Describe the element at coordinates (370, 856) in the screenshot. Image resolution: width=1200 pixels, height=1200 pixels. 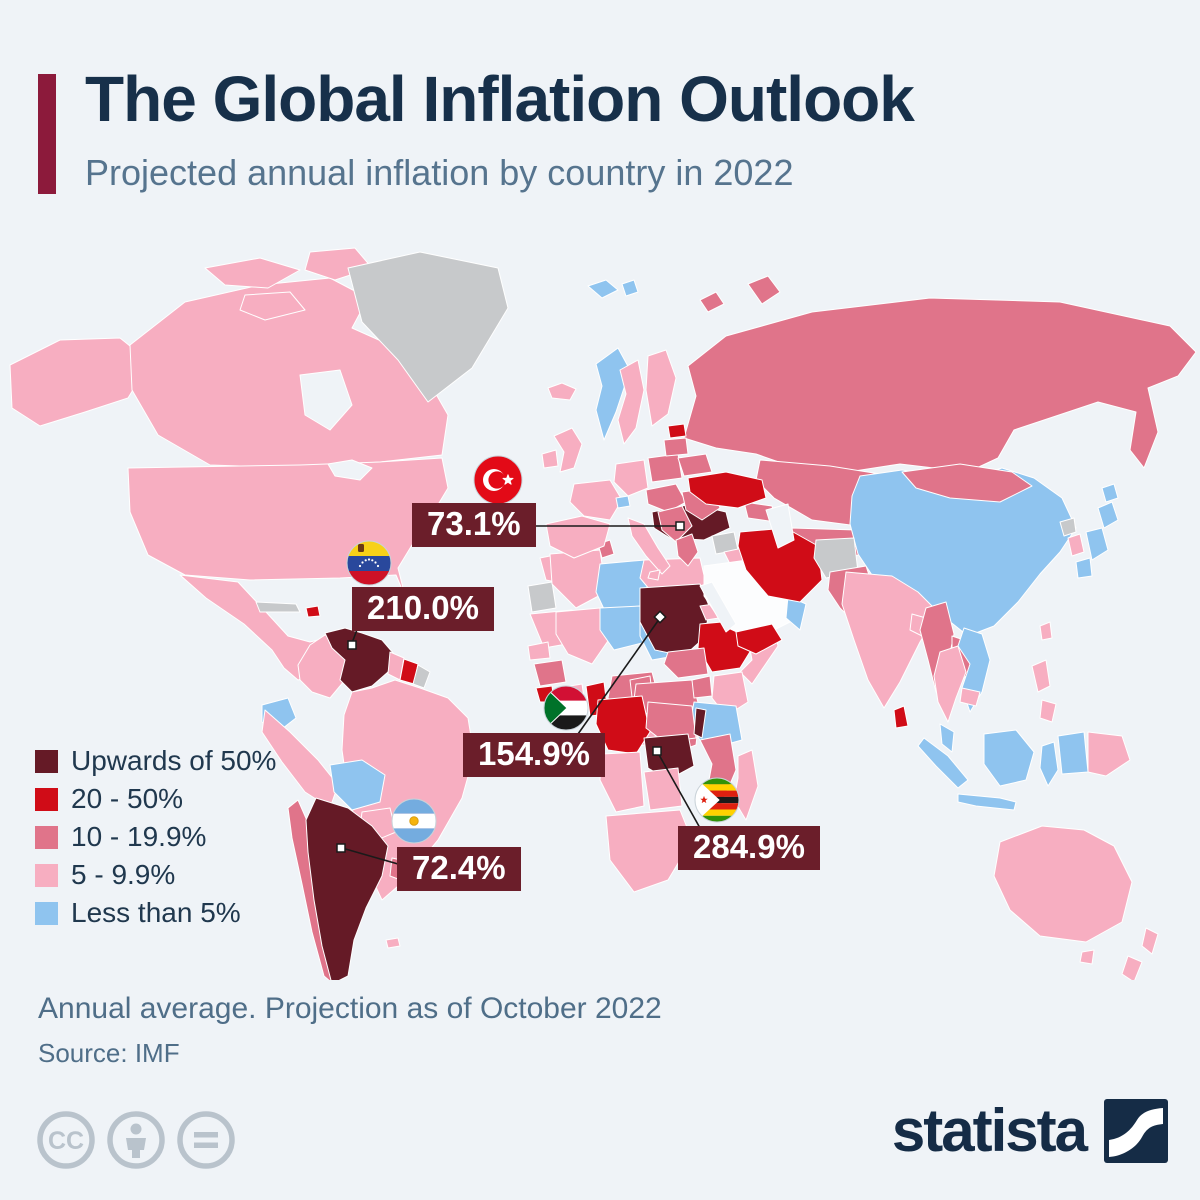
I see `argentina-connector-line` at that location.